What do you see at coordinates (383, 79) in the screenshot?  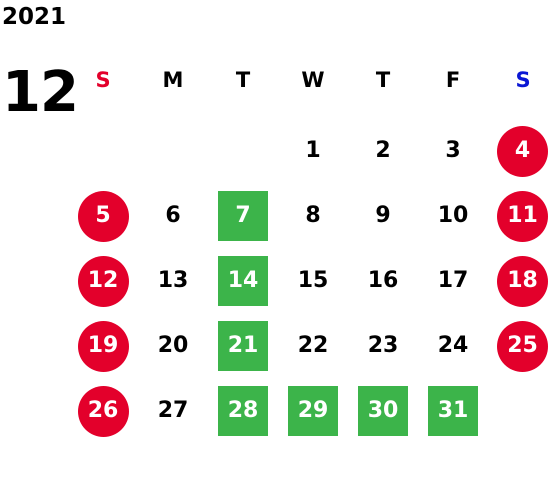 I see `weekday-label-thu: T` at bounding box center [383, 79].